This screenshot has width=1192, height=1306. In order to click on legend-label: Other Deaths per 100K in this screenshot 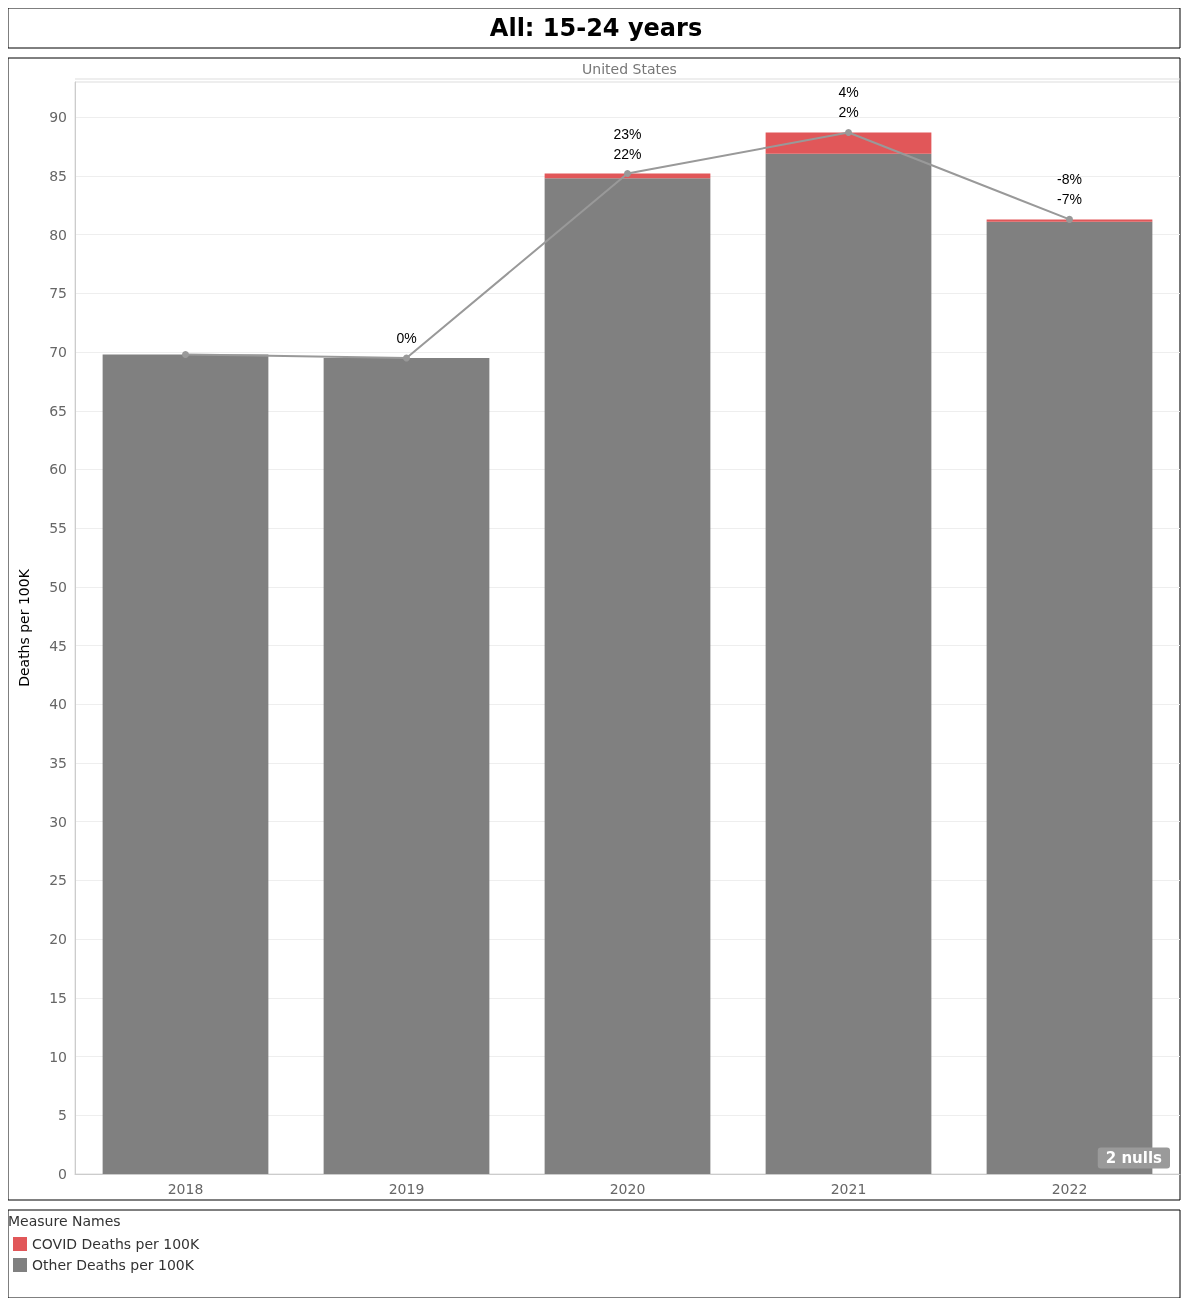, I will do `click(113, 1265)`.